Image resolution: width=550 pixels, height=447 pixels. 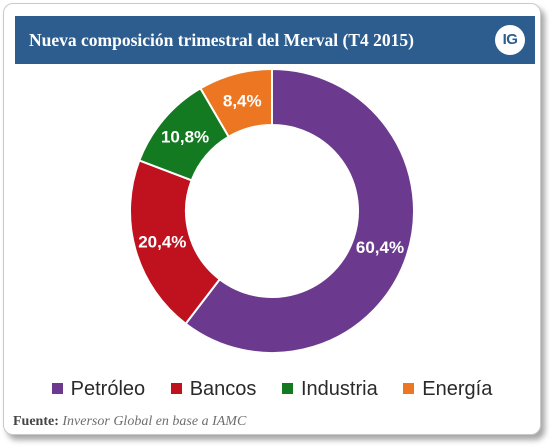 I want to click on legend-label-energia: Energía, so click(x=457, y=389).